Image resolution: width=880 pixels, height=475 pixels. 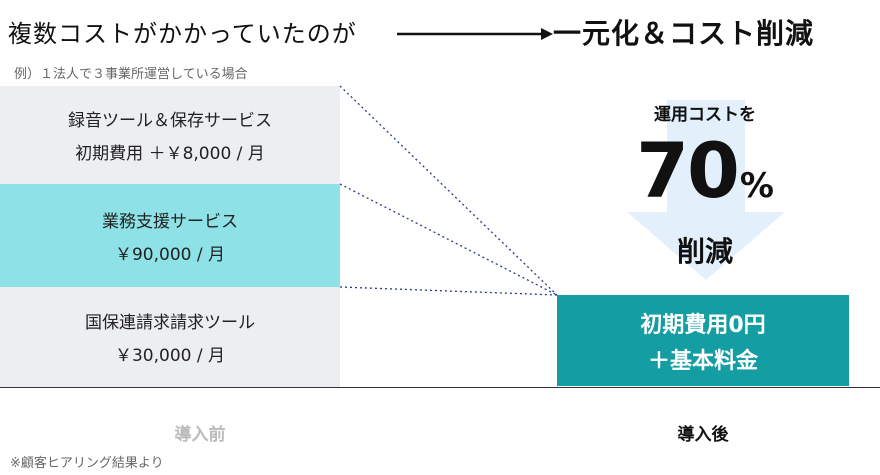 What do you see at coordinates (170, 337) in the screenshot?
I see `before-item-billing-tool: 国保連請求請求ツール ￥30,000 / 月` at bounding box center [170, 337].